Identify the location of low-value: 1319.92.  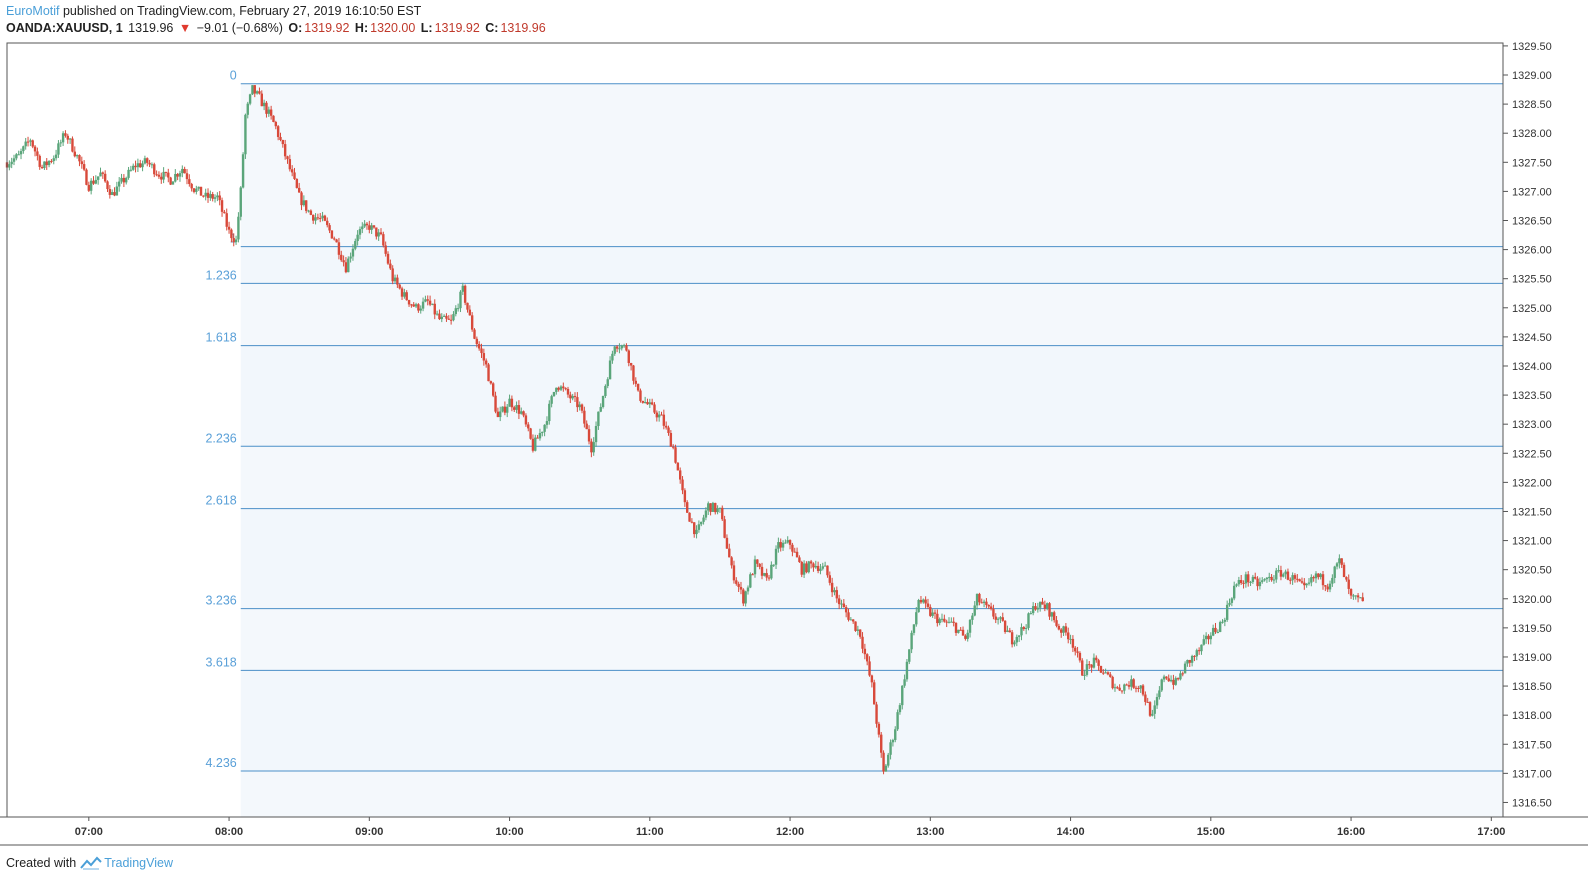
(457, 28).